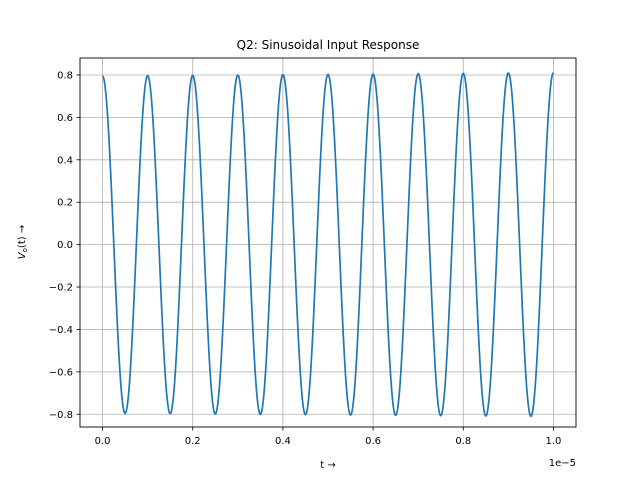  What do you see at coordinates (327, 465) in the screenshot?
I see `x-axis-label: t →` at bounding box center [327, 465].